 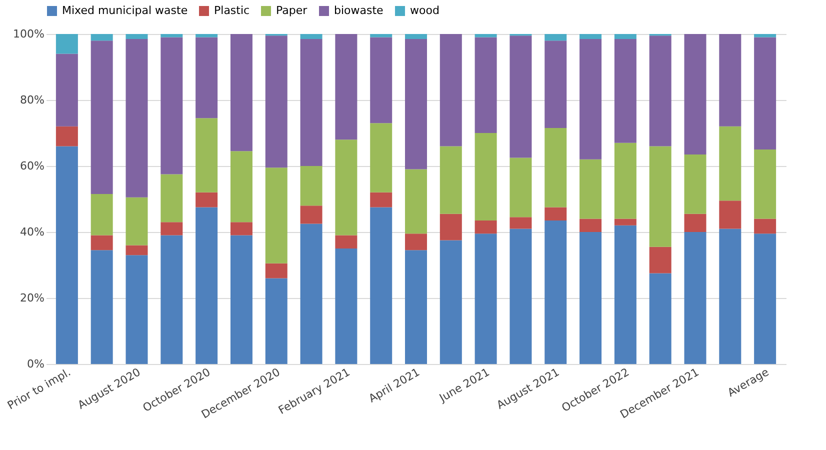 What do you see at coordinates (28, 34) in the screenshot?
I see `y-tick-label: 100%` at bounding box center [28, 34].